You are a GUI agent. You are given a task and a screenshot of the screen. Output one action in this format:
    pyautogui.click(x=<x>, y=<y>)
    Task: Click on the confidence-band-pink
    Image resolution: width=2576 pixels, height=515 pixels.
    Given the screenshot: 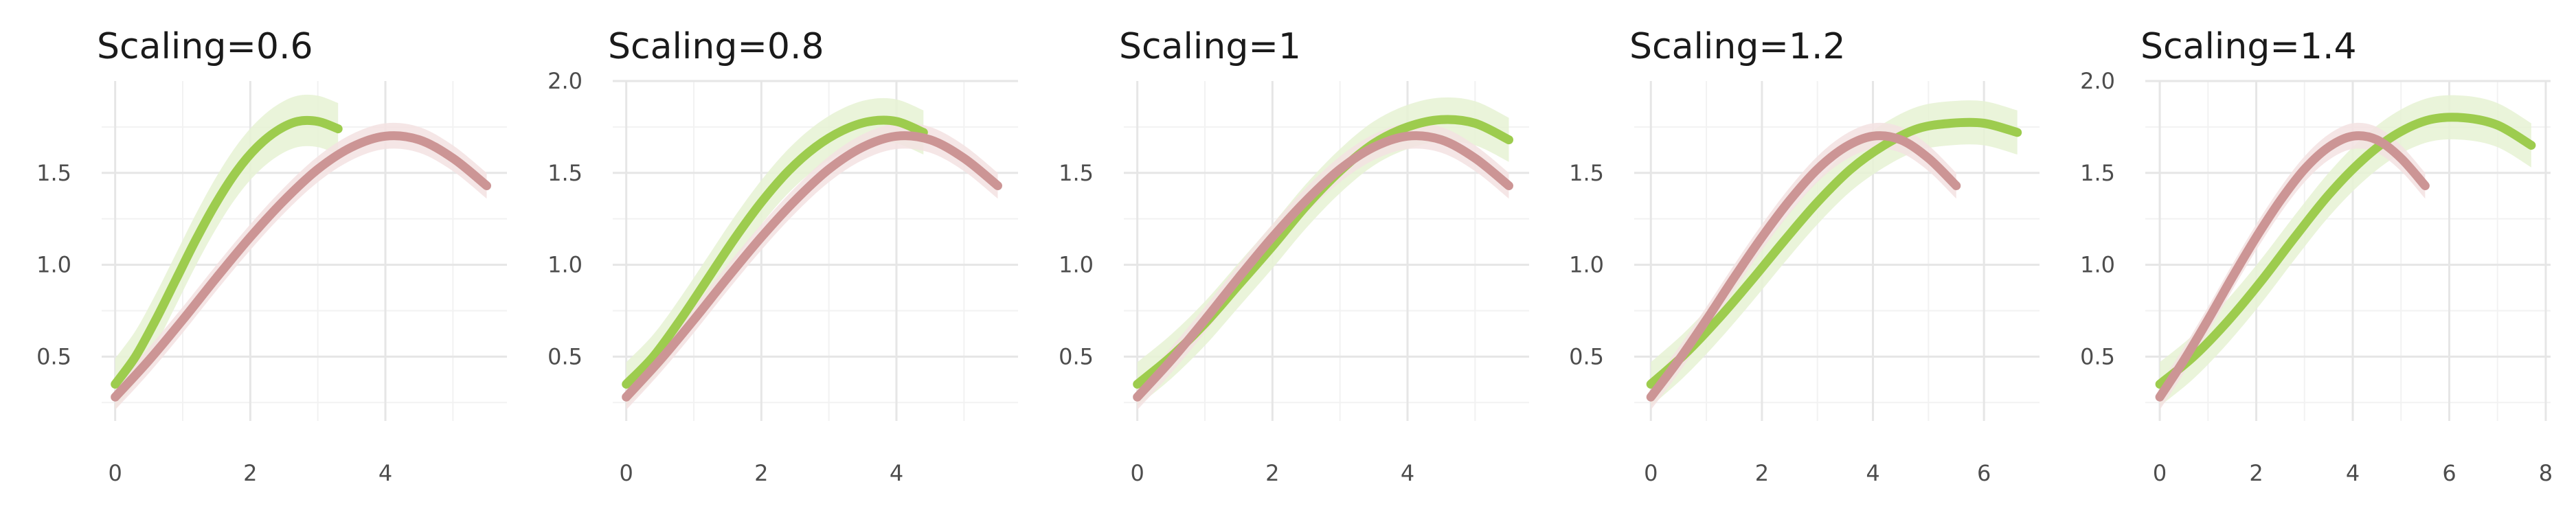 What is the action you would take?
    pyautogui.click(x=1803, y=266)
    